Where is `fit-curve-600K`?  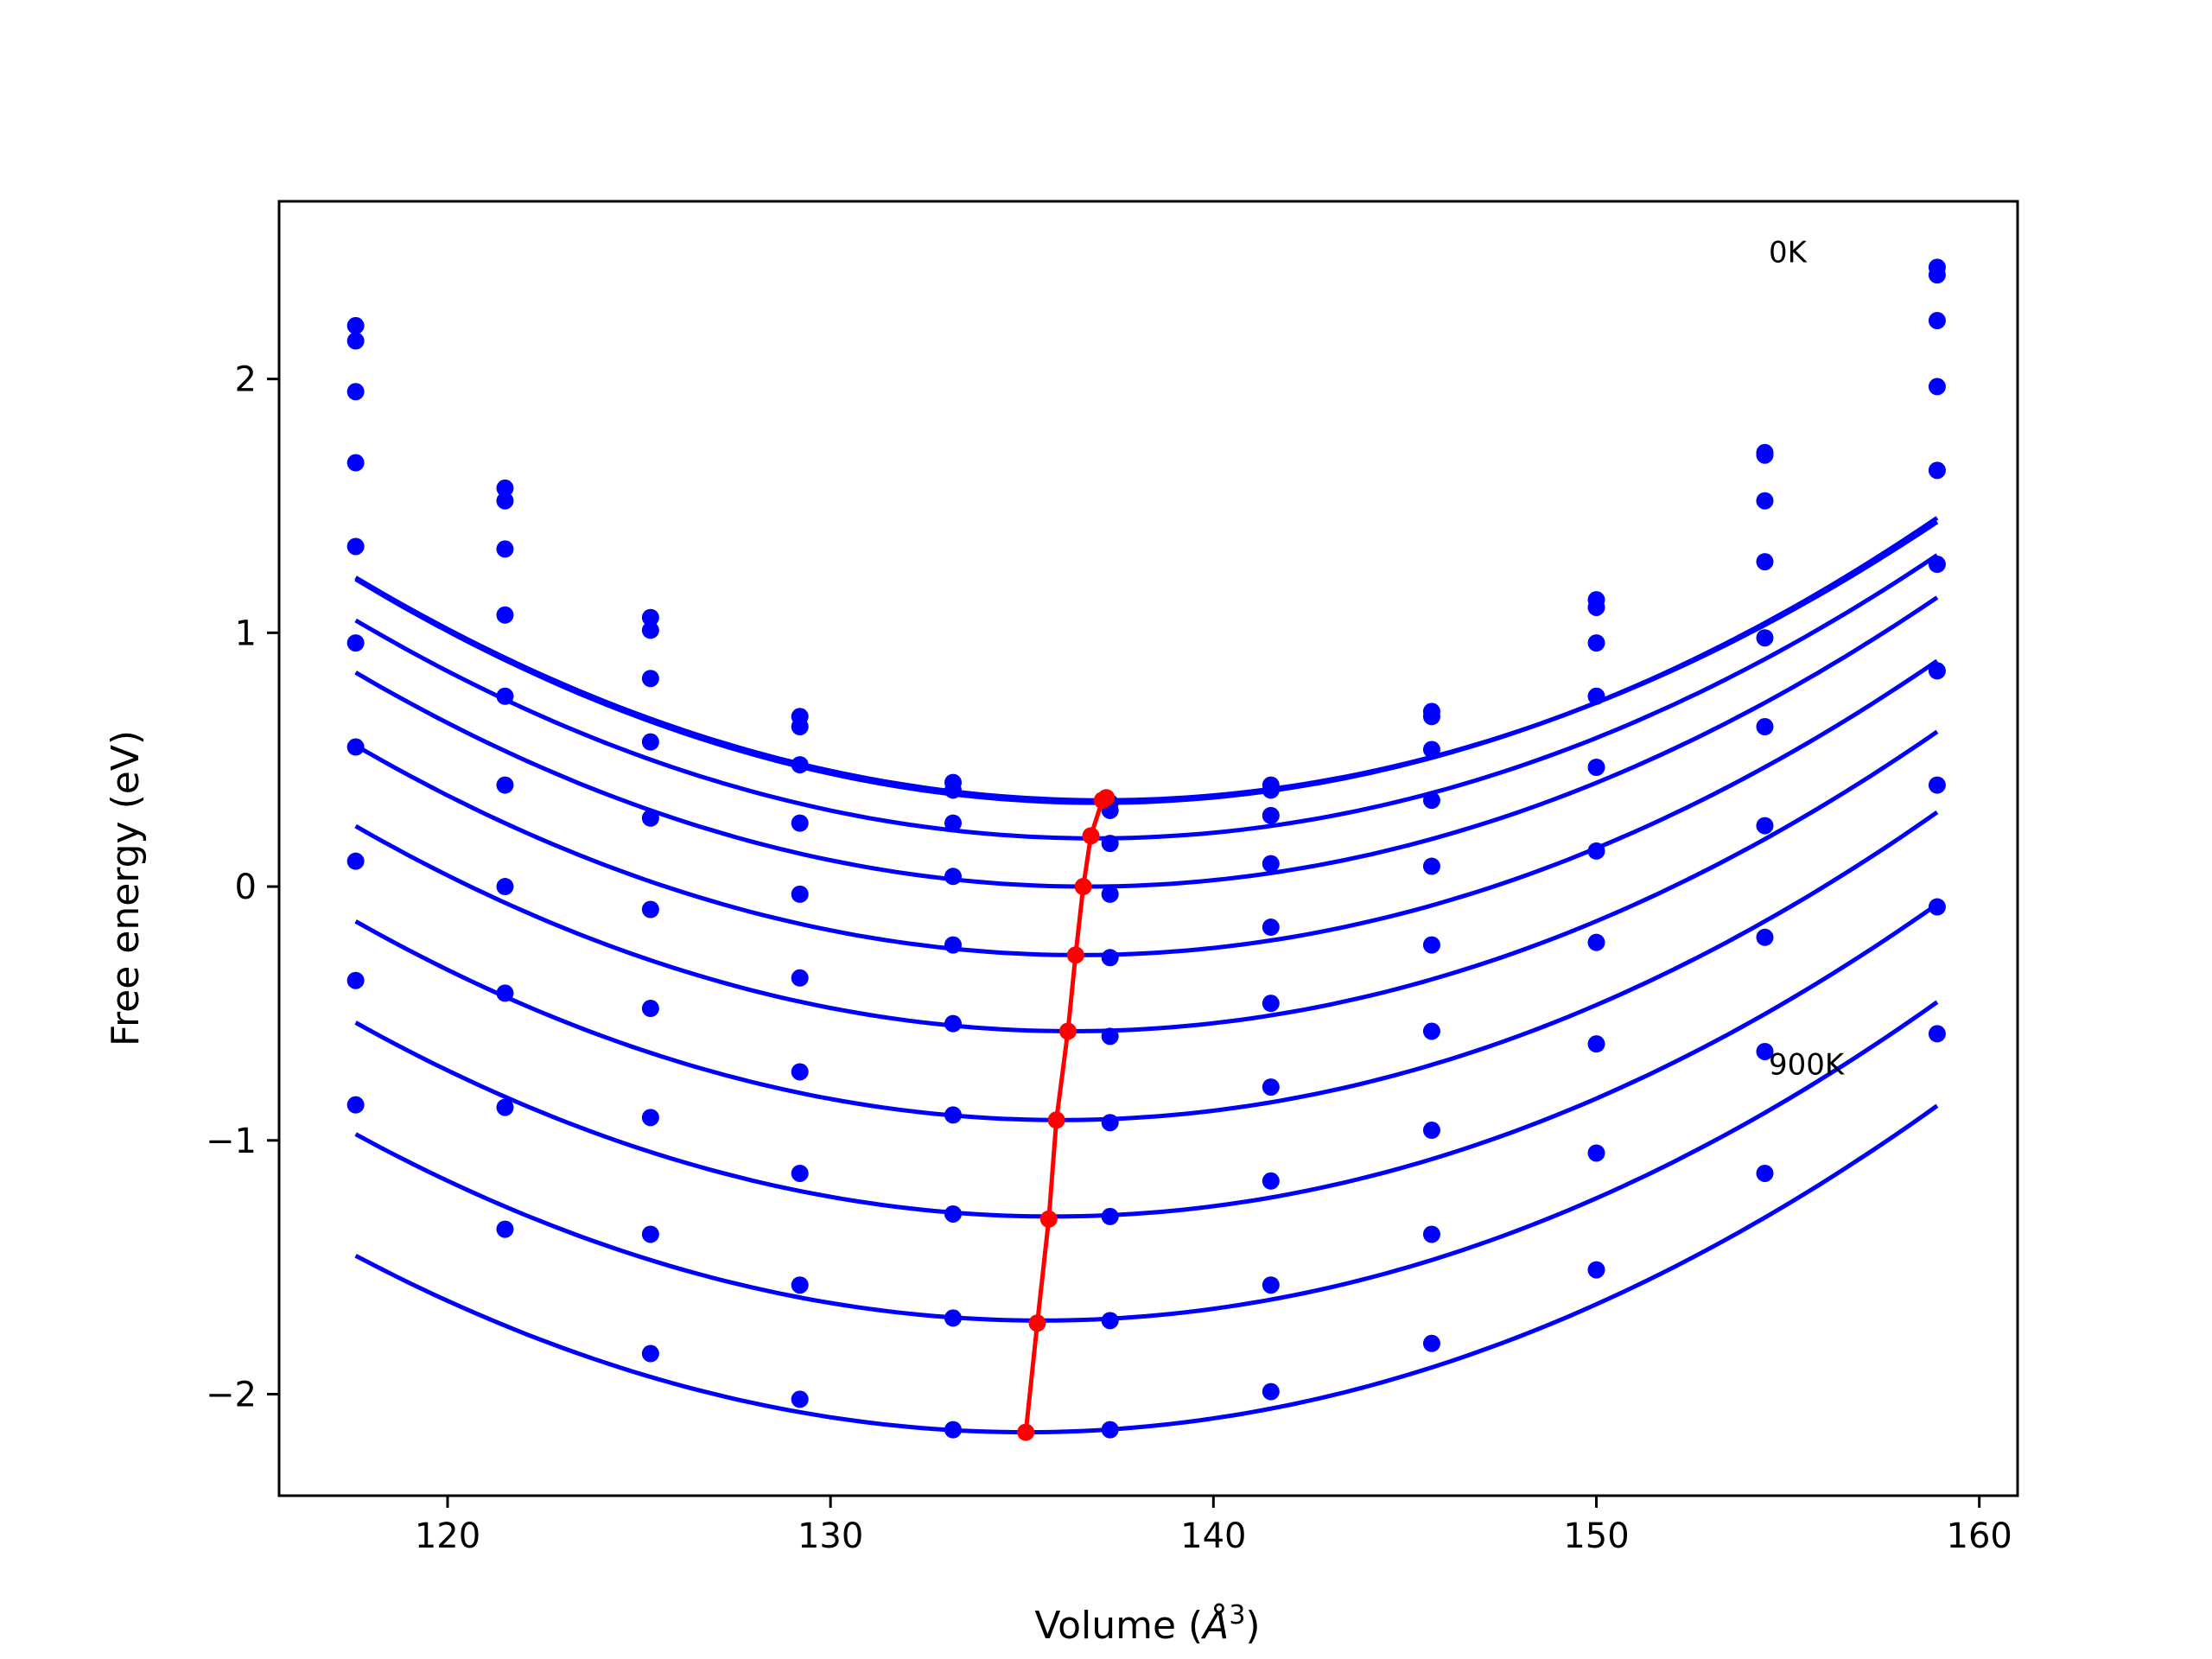 fit-curve-600K is located at coordinates (1146, 966).